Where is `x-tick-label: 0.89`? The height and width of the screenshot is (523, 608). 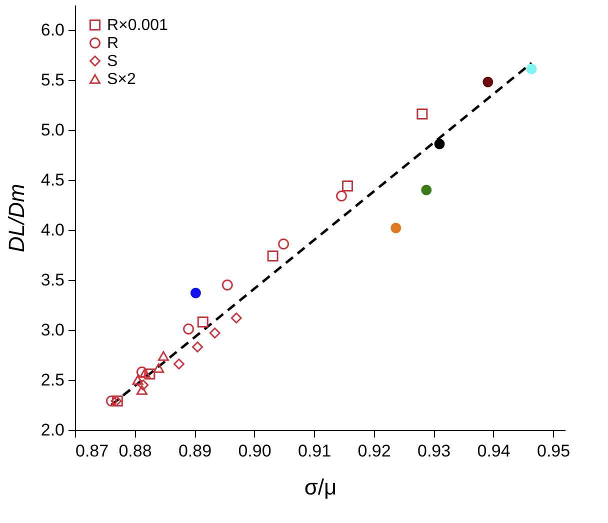 x-tick-label: 0.89 is located at coordinates (195, 451).